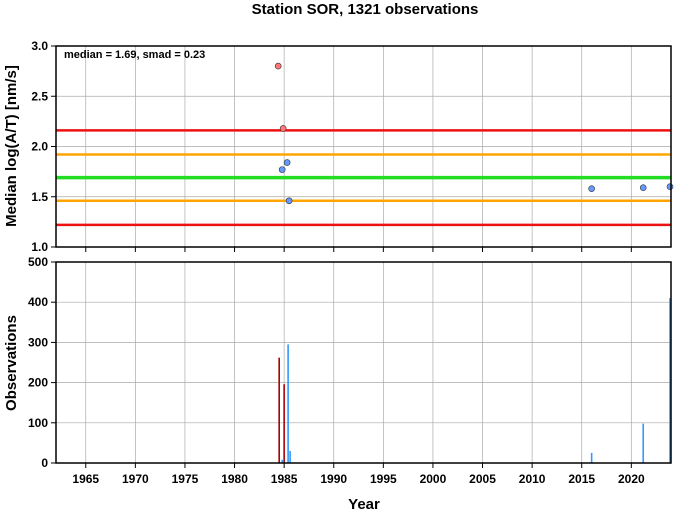  Describe the element at coordinates (135, 479) in the screenshot. I see `x-tick-label: 1970` at that location.